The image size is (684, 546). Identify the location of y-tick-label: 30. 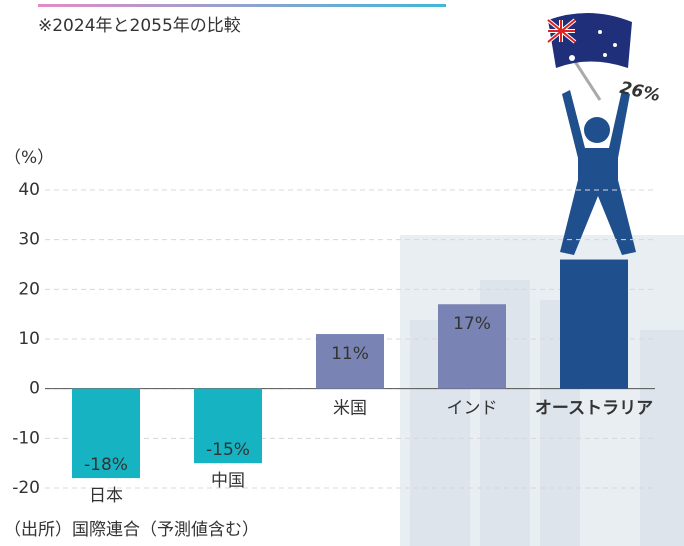
(29, 240).